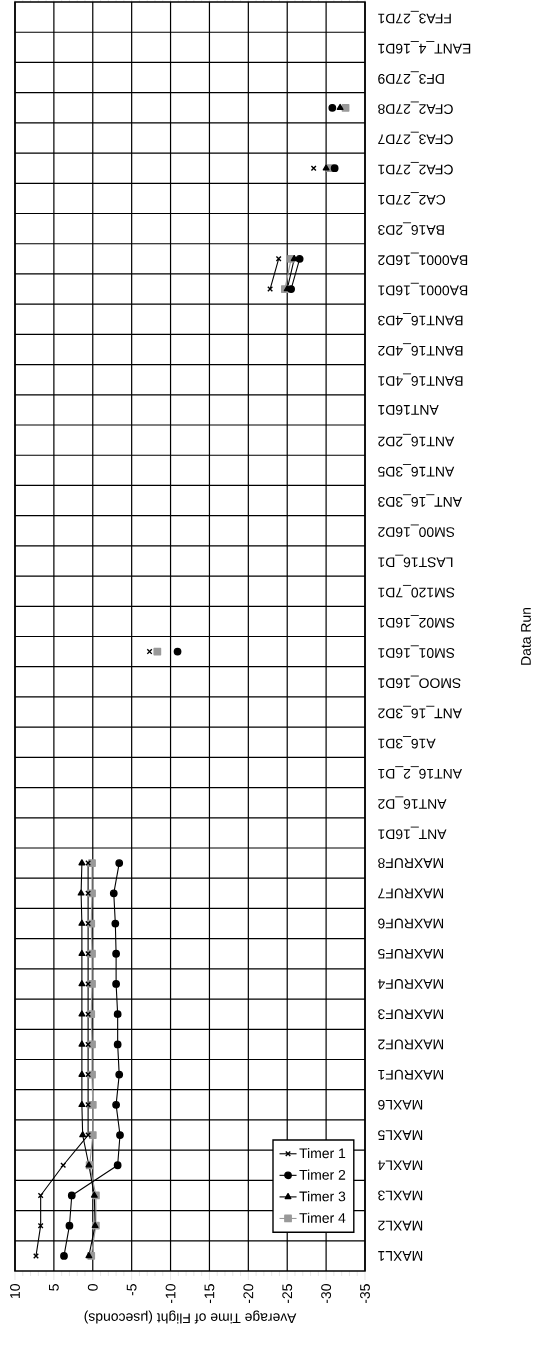  Describe the element at coordinates (416, 440) in the screenshot. I see `y-tick-label: ANT16_2D2` at that location.